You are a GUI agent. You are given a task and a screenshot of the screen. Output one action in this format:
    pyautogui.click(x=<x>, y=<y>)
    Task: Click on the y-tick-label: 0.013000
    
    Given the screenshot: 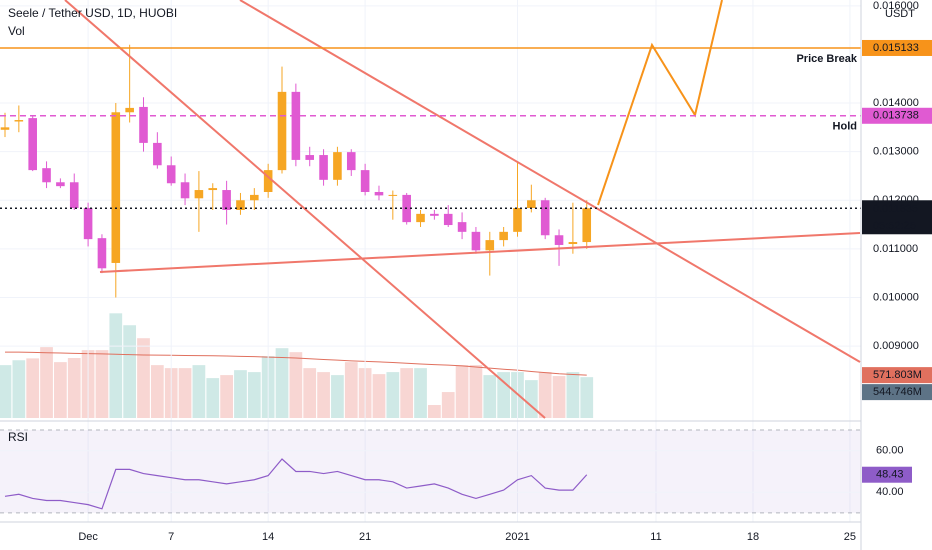 What is the action you would take?
    pyautogui.click(x=896, y=152)
    